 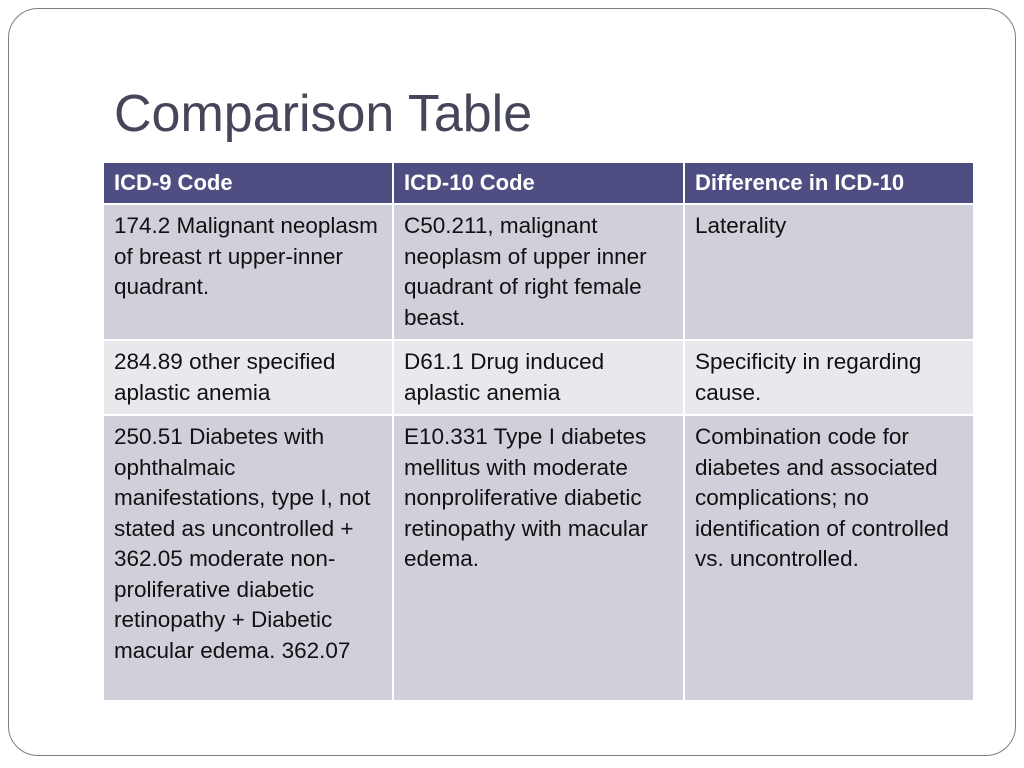 I want to click on cell-difference: Specificity in regarding cause., so click(x=829, y=377).